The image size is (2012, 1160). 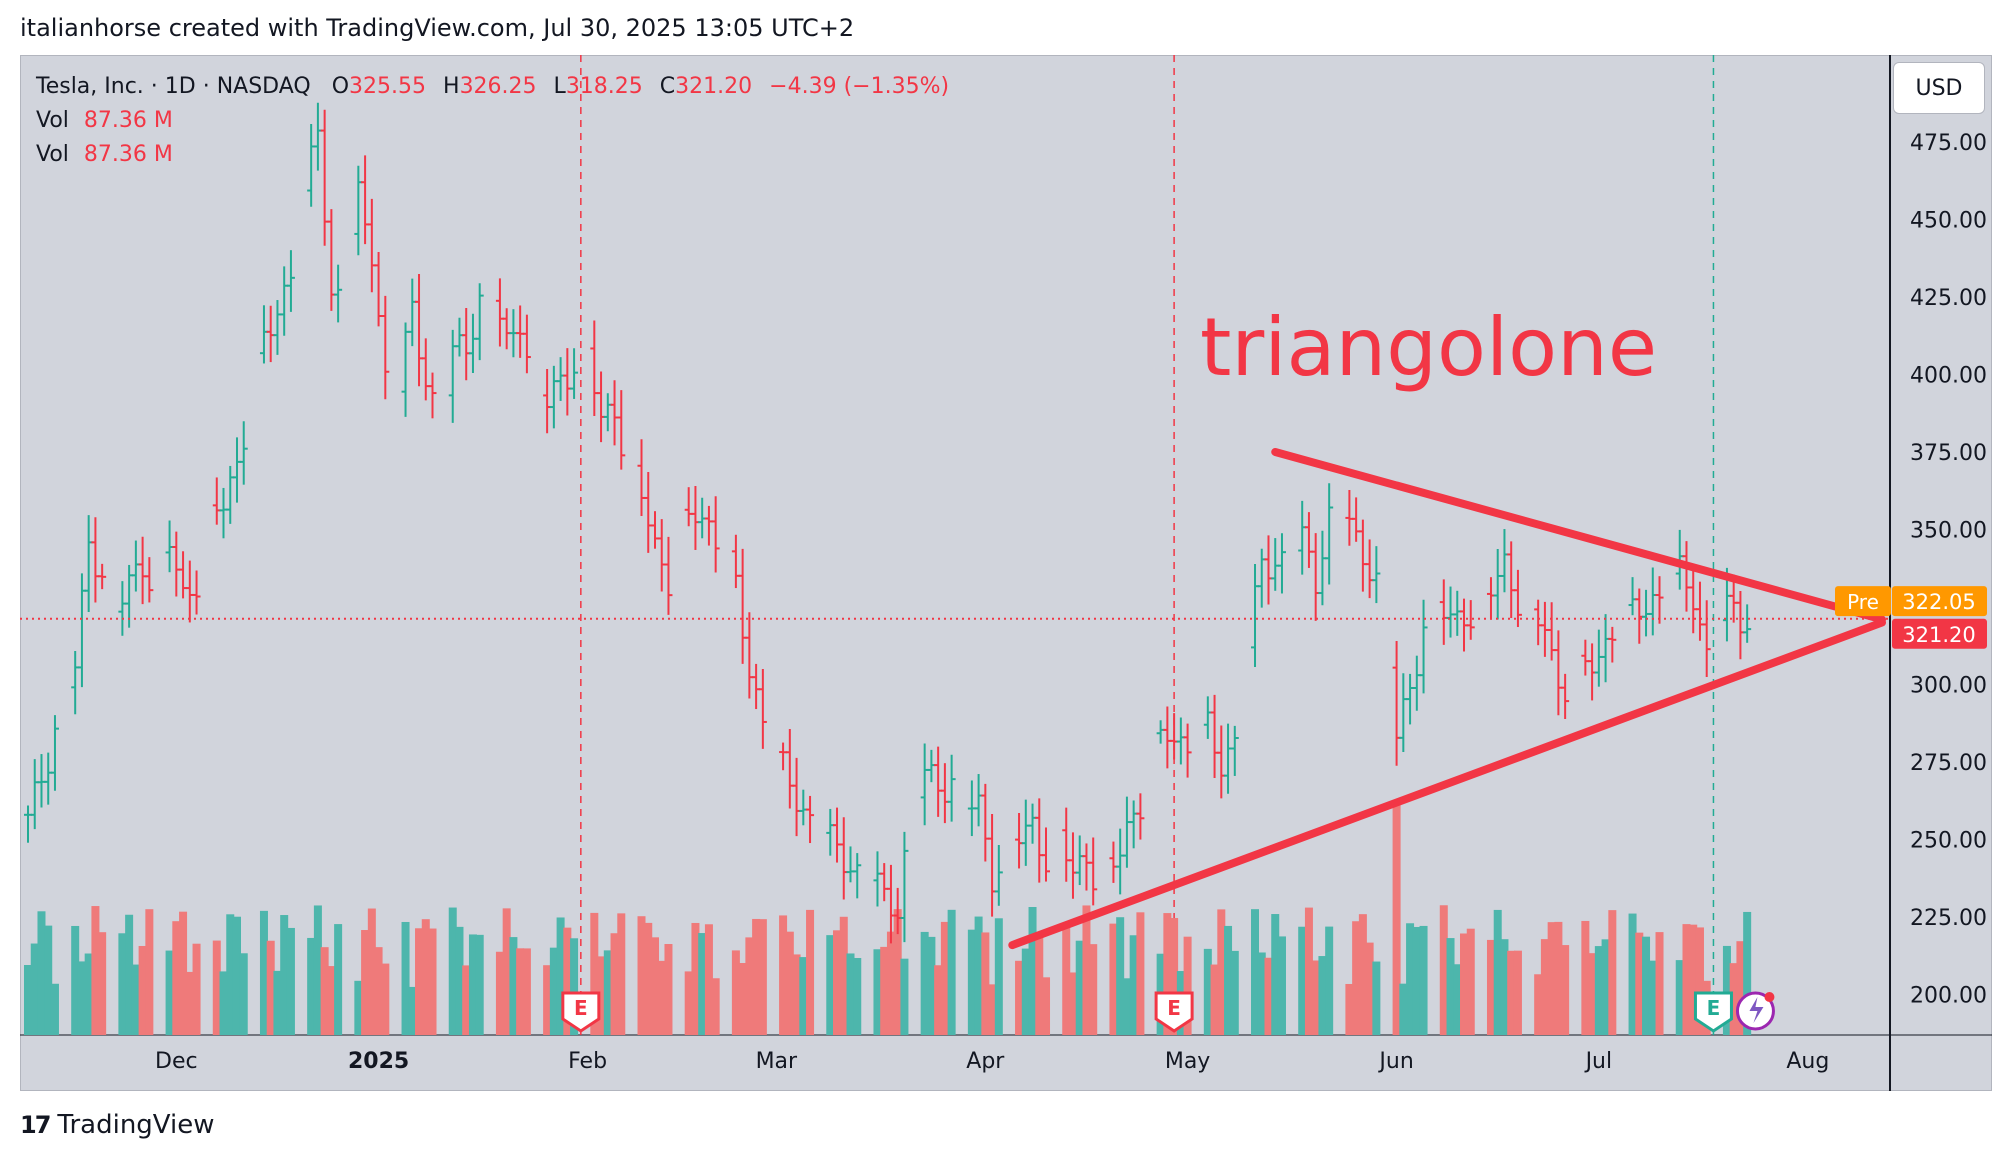 I want to click on pre-price-value: 322.05, so click(x=1938, y=602).